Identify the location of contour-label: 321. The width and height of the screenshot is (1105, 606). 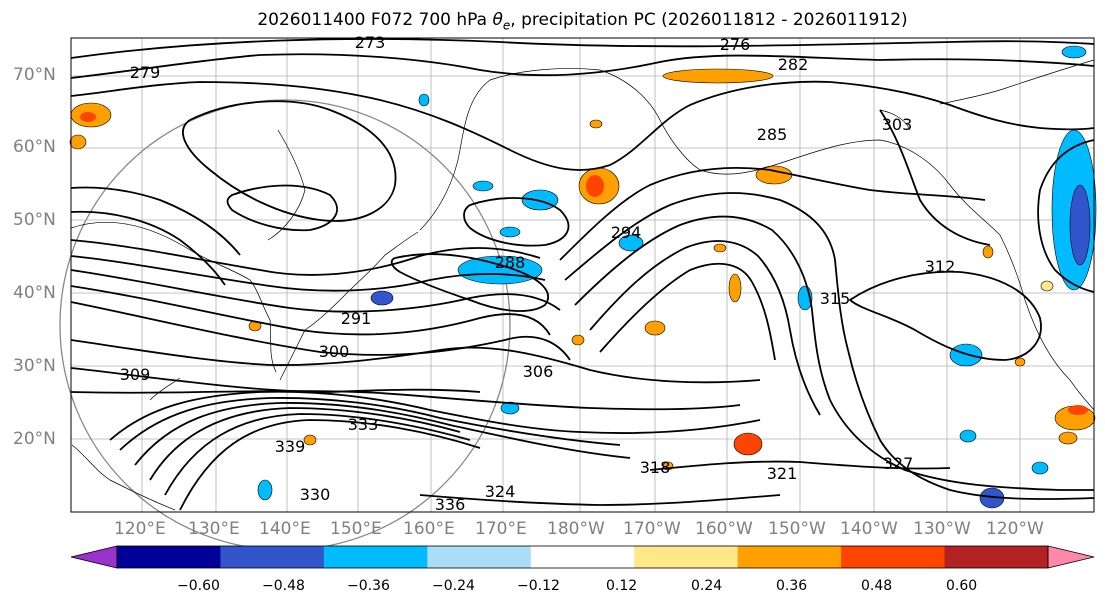
(782, 473).